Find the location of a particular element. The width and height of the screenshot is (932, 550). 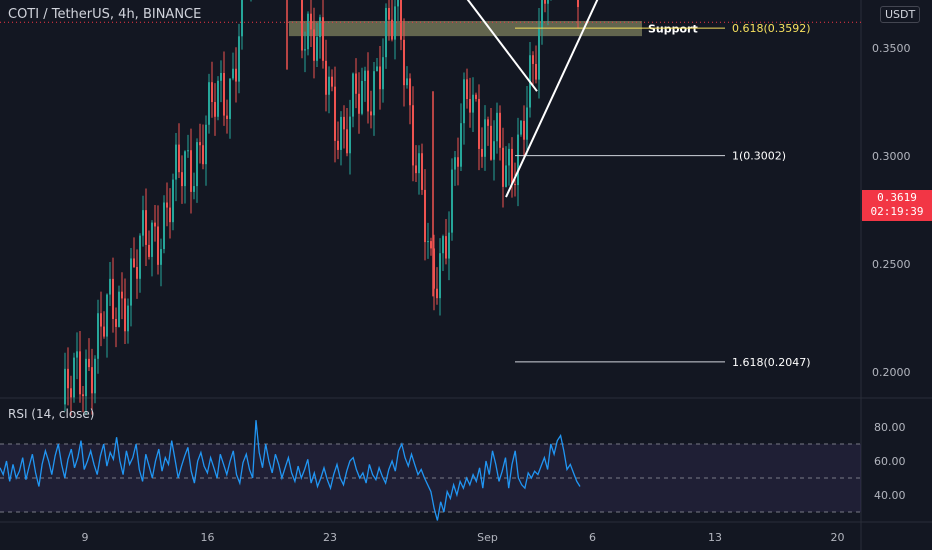

price-tag: 0.3619 02:19:39 is located at coordinates (897, 205).